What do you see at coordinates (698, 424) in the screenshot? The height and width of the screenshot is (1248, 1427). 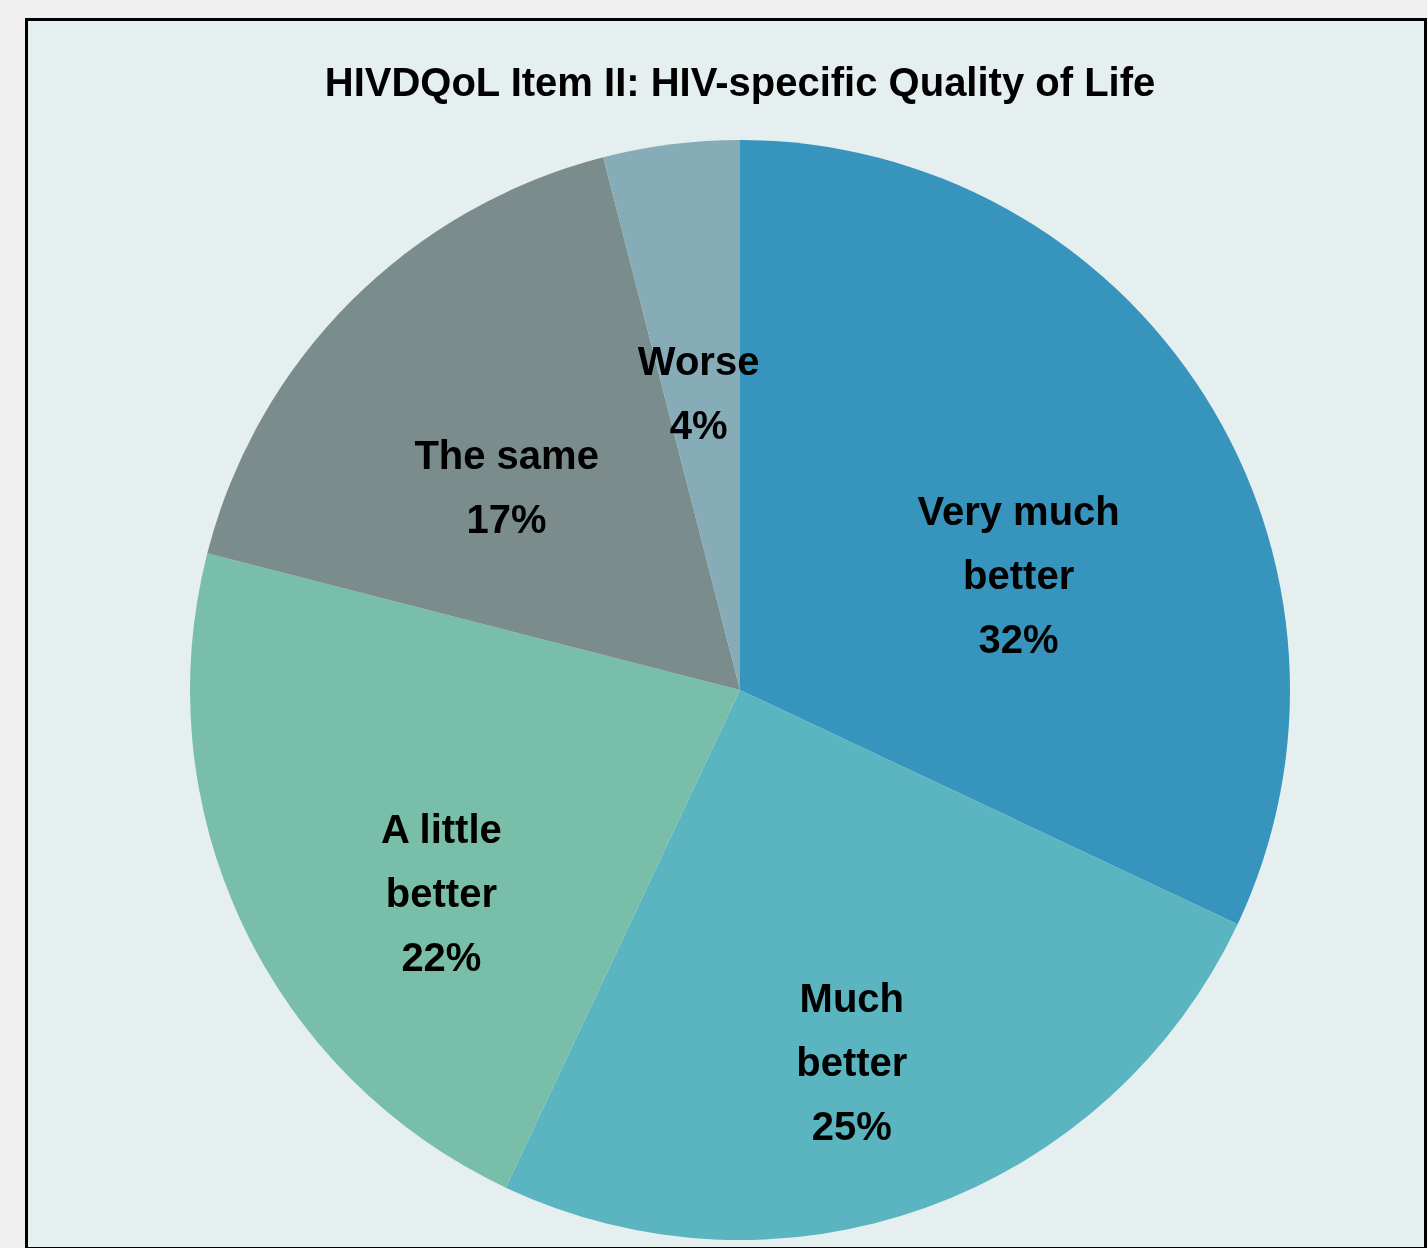 I see `data-label: 4%` at bounding box center [698, 424].